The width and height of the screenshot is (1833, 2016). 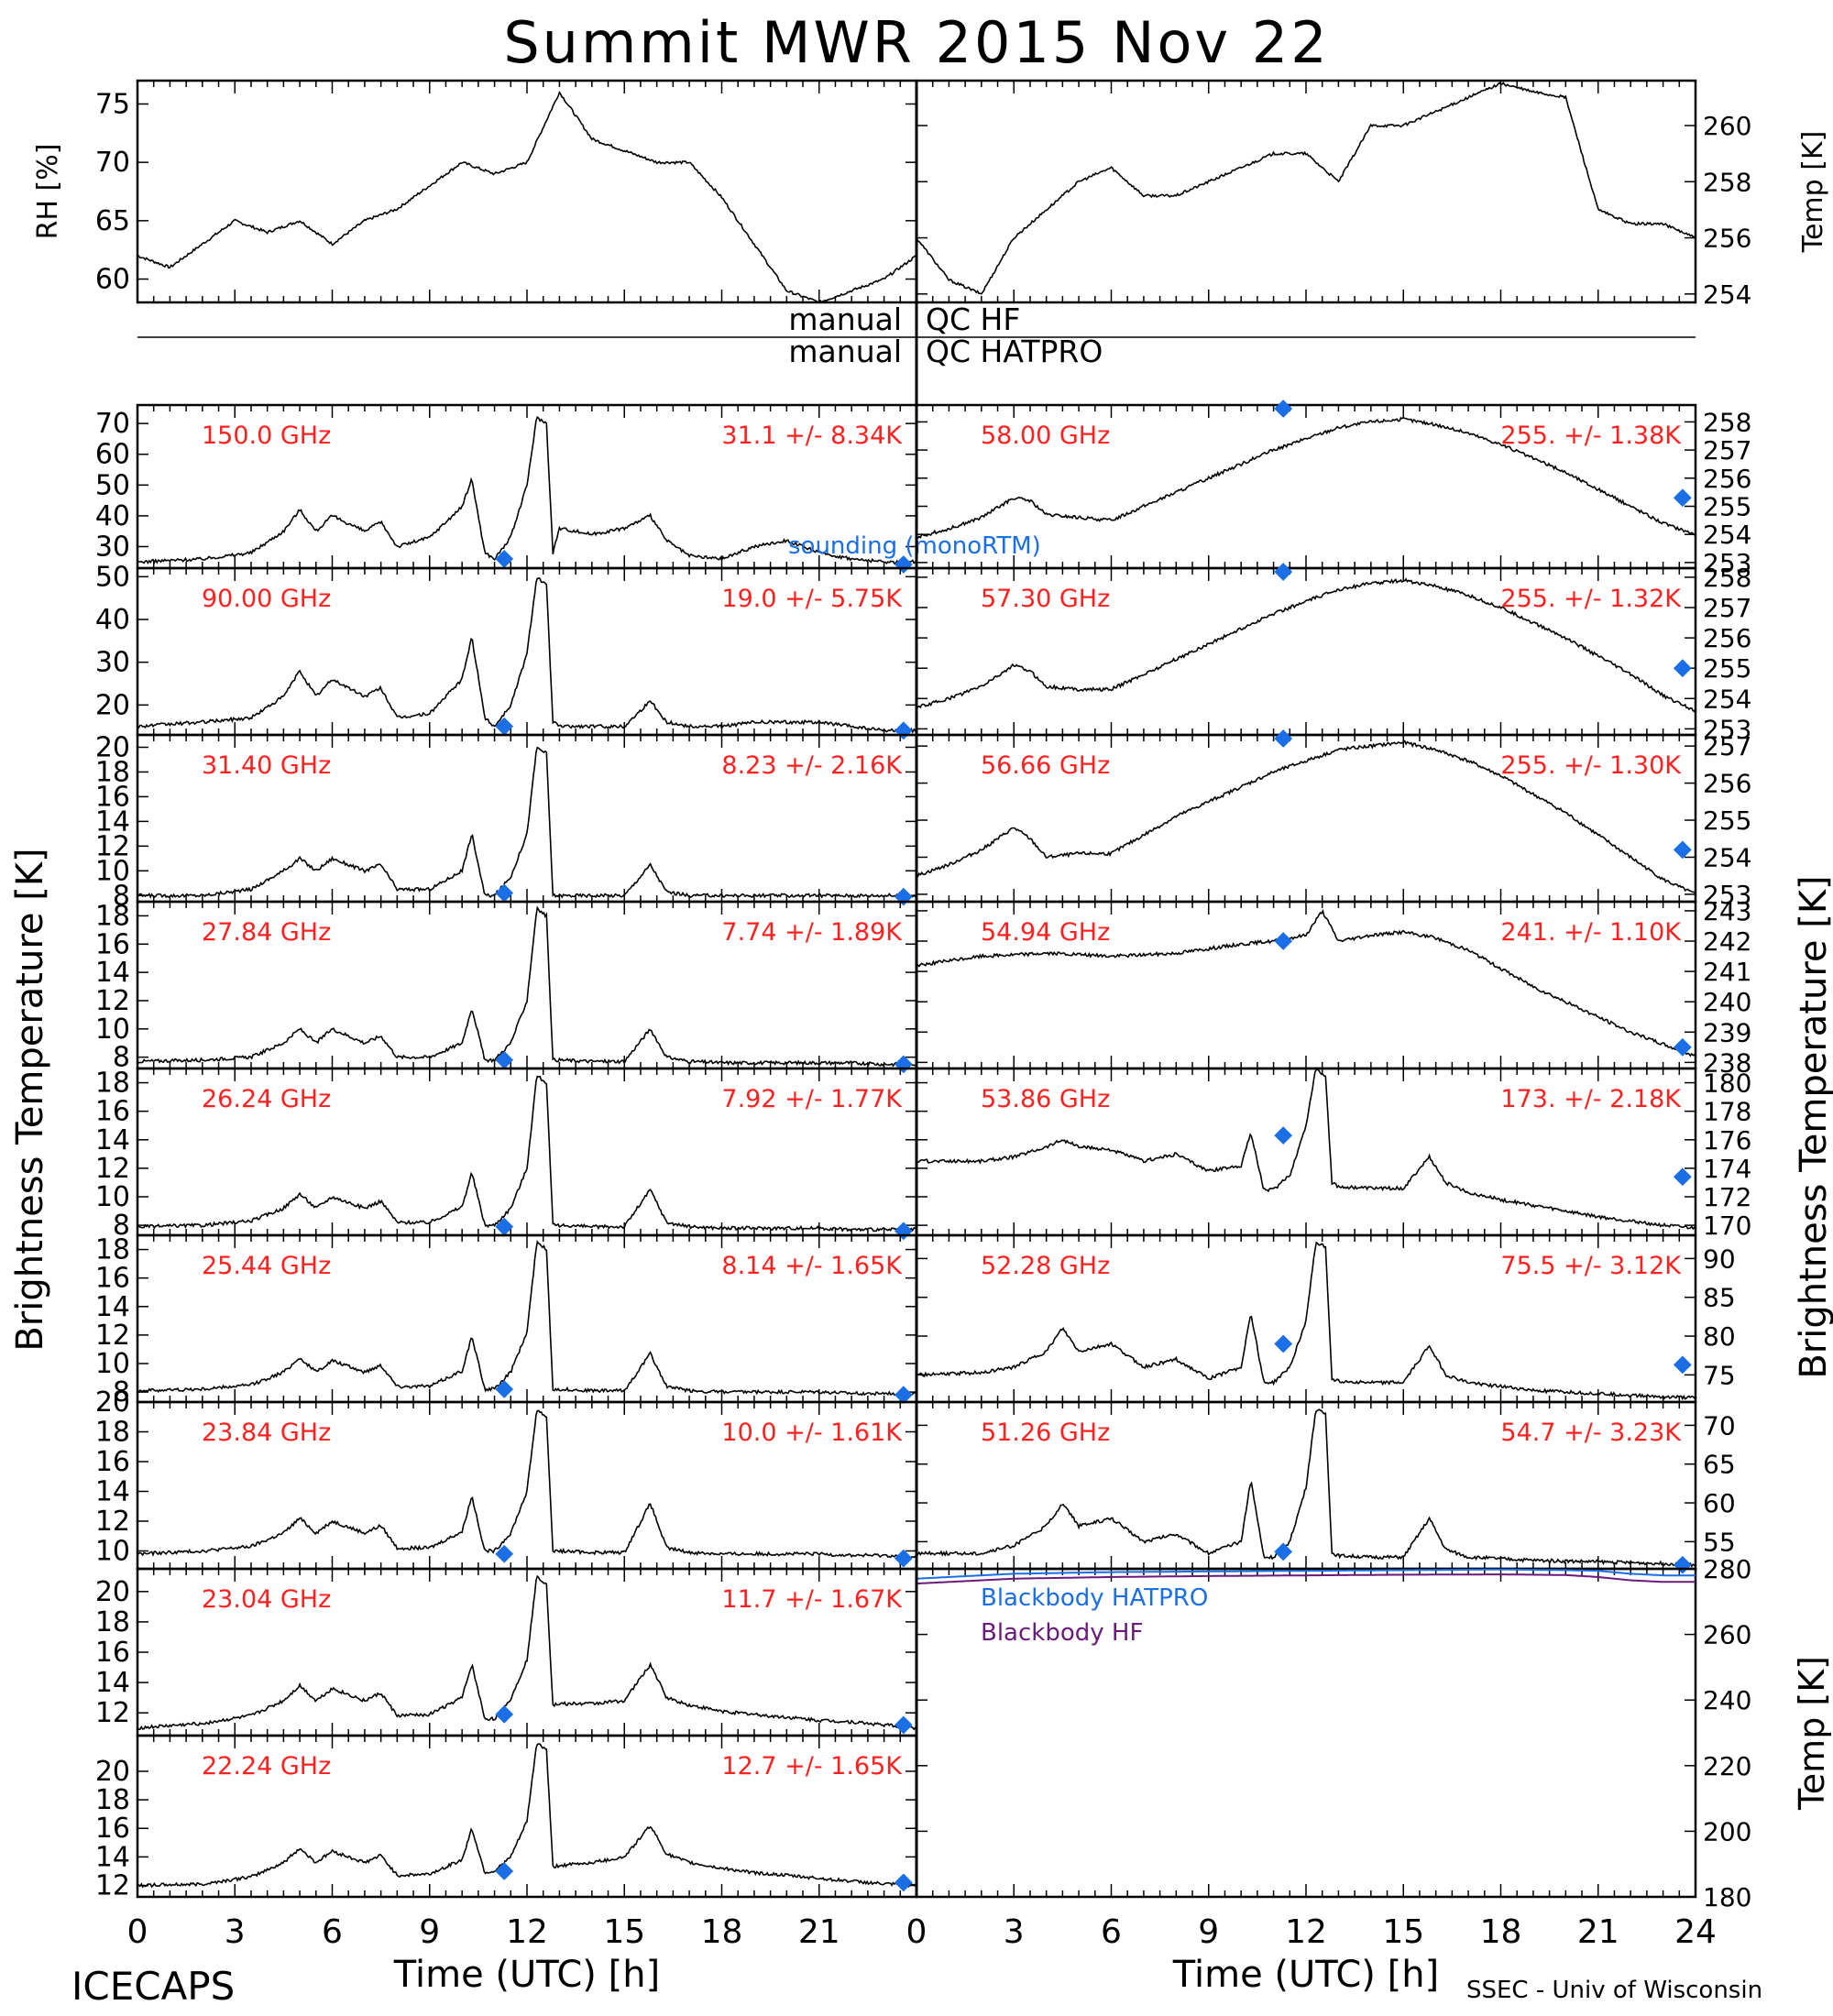 What do you see at coordinates (266, 1433) in the screenshot?
I see `frequency-label: 23.84 GHz` at bounding box center [266, 1433].